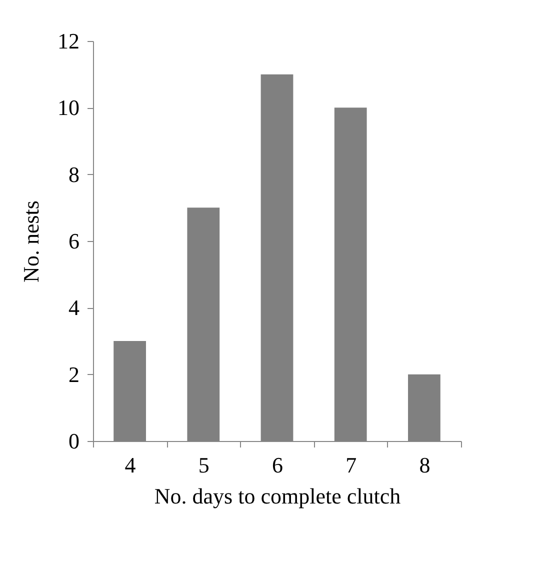 The height and width of the screenshot is (569, 550). I want to click on y-tick-label: 6, so click(74, 241).